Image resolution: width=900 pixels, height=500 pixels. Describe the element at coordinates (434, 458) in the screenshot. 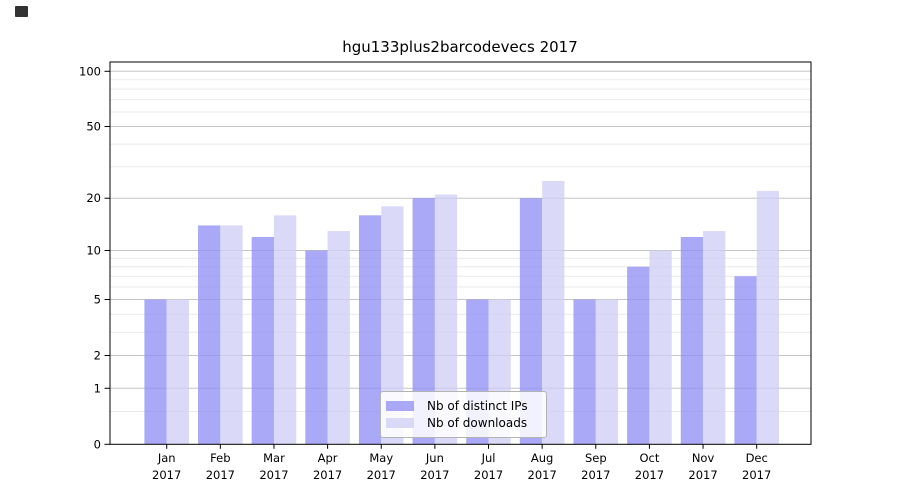

I see `x-tick-label-month: Jun` at that location.